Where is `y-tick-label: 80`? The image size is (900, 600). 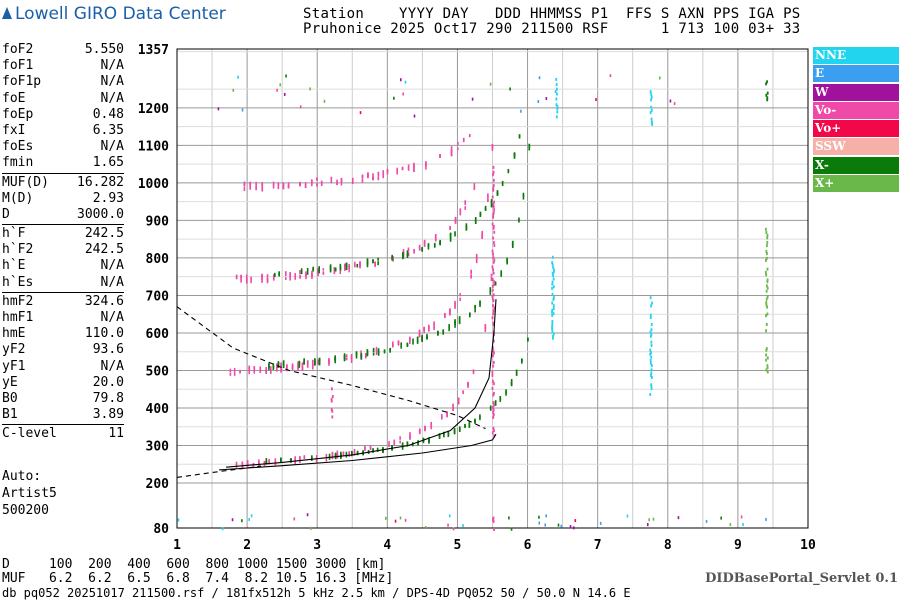 y-tick-label: 80 is located at coordinates (161, 529).